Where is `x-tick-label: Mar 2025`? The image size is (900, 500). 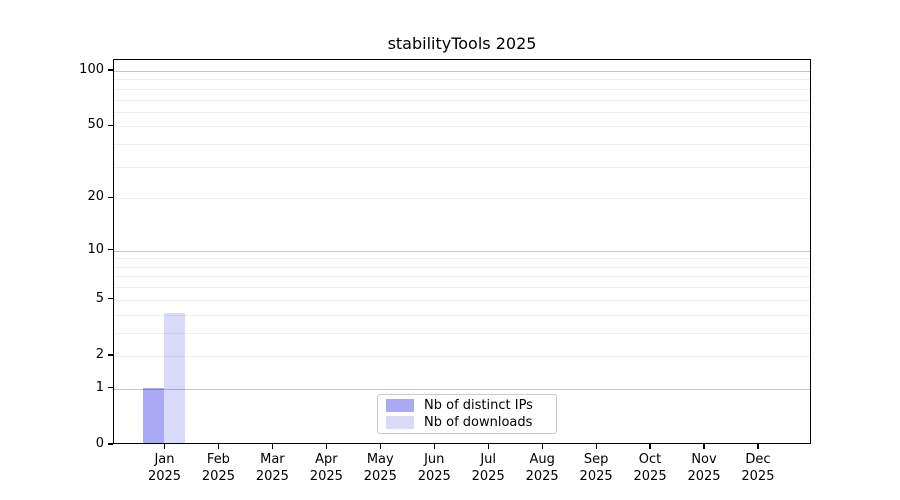
x-tick-label: Mar 2025 is located at coordinates (272, 468).